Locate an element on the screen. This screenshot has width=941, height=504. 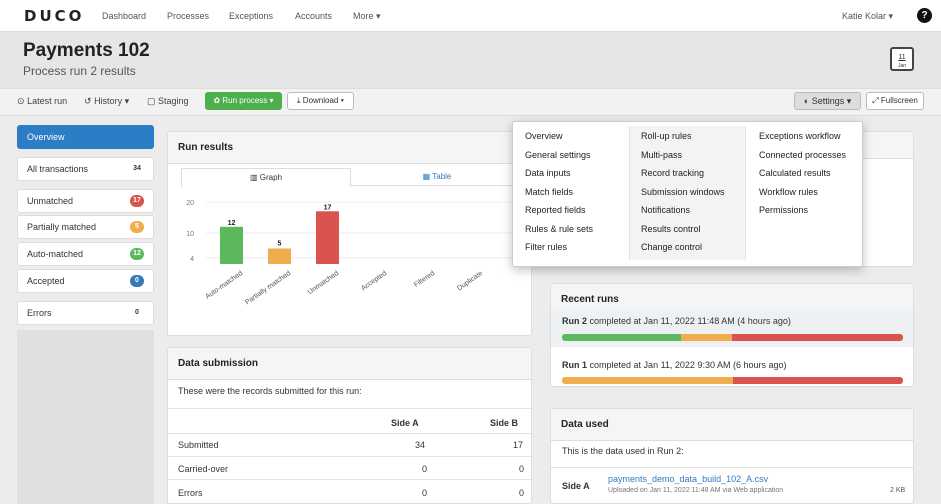
progress-segment-orange is located at coordinates (707, 337).